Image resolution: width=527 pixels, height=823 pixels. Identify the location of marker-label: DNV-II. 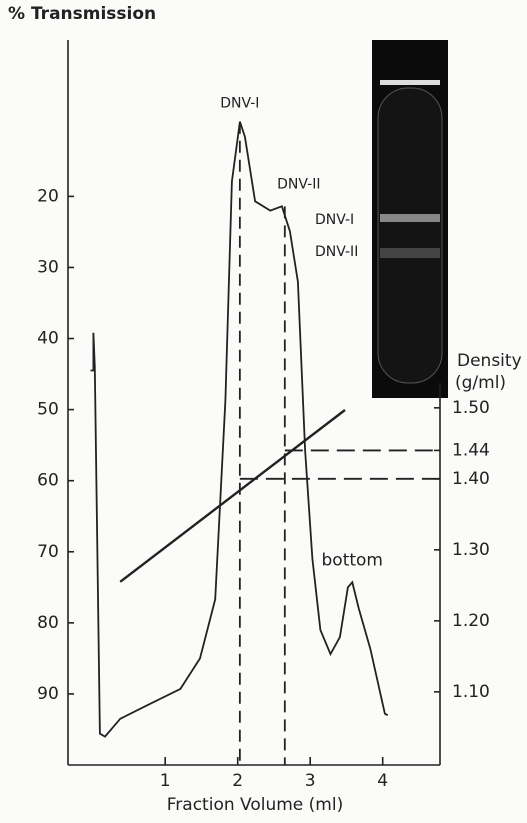
(298, 184).